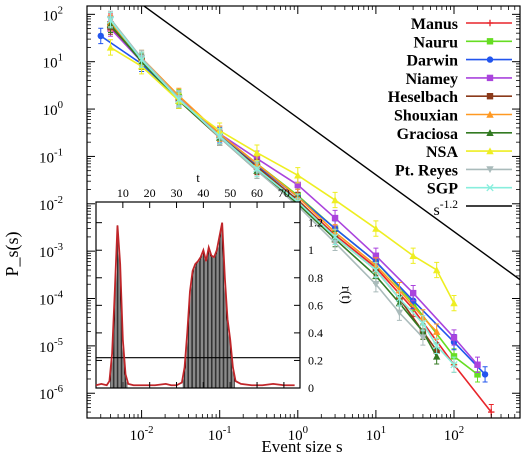 The image size is (522, 464). Describe the element at coordinates (51, 156) in the screenshot. I see `y-tick-label: 10⁻¹` at that location.